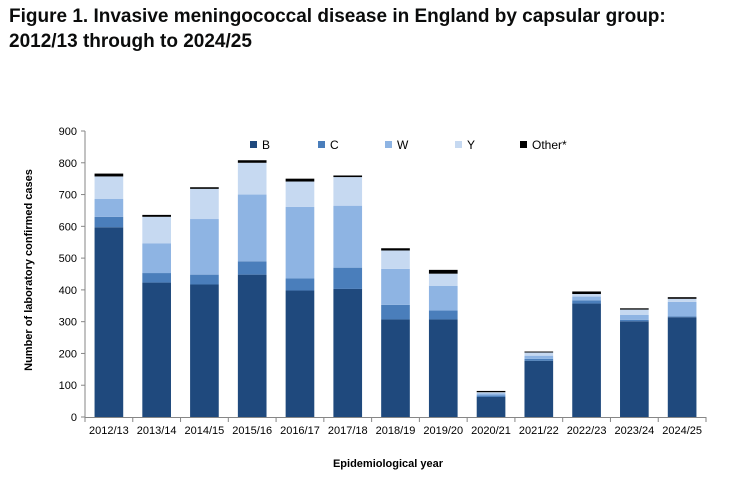 This screenshot has height=481, width=735. I want to click on legend-label: C, so click(334, 145).